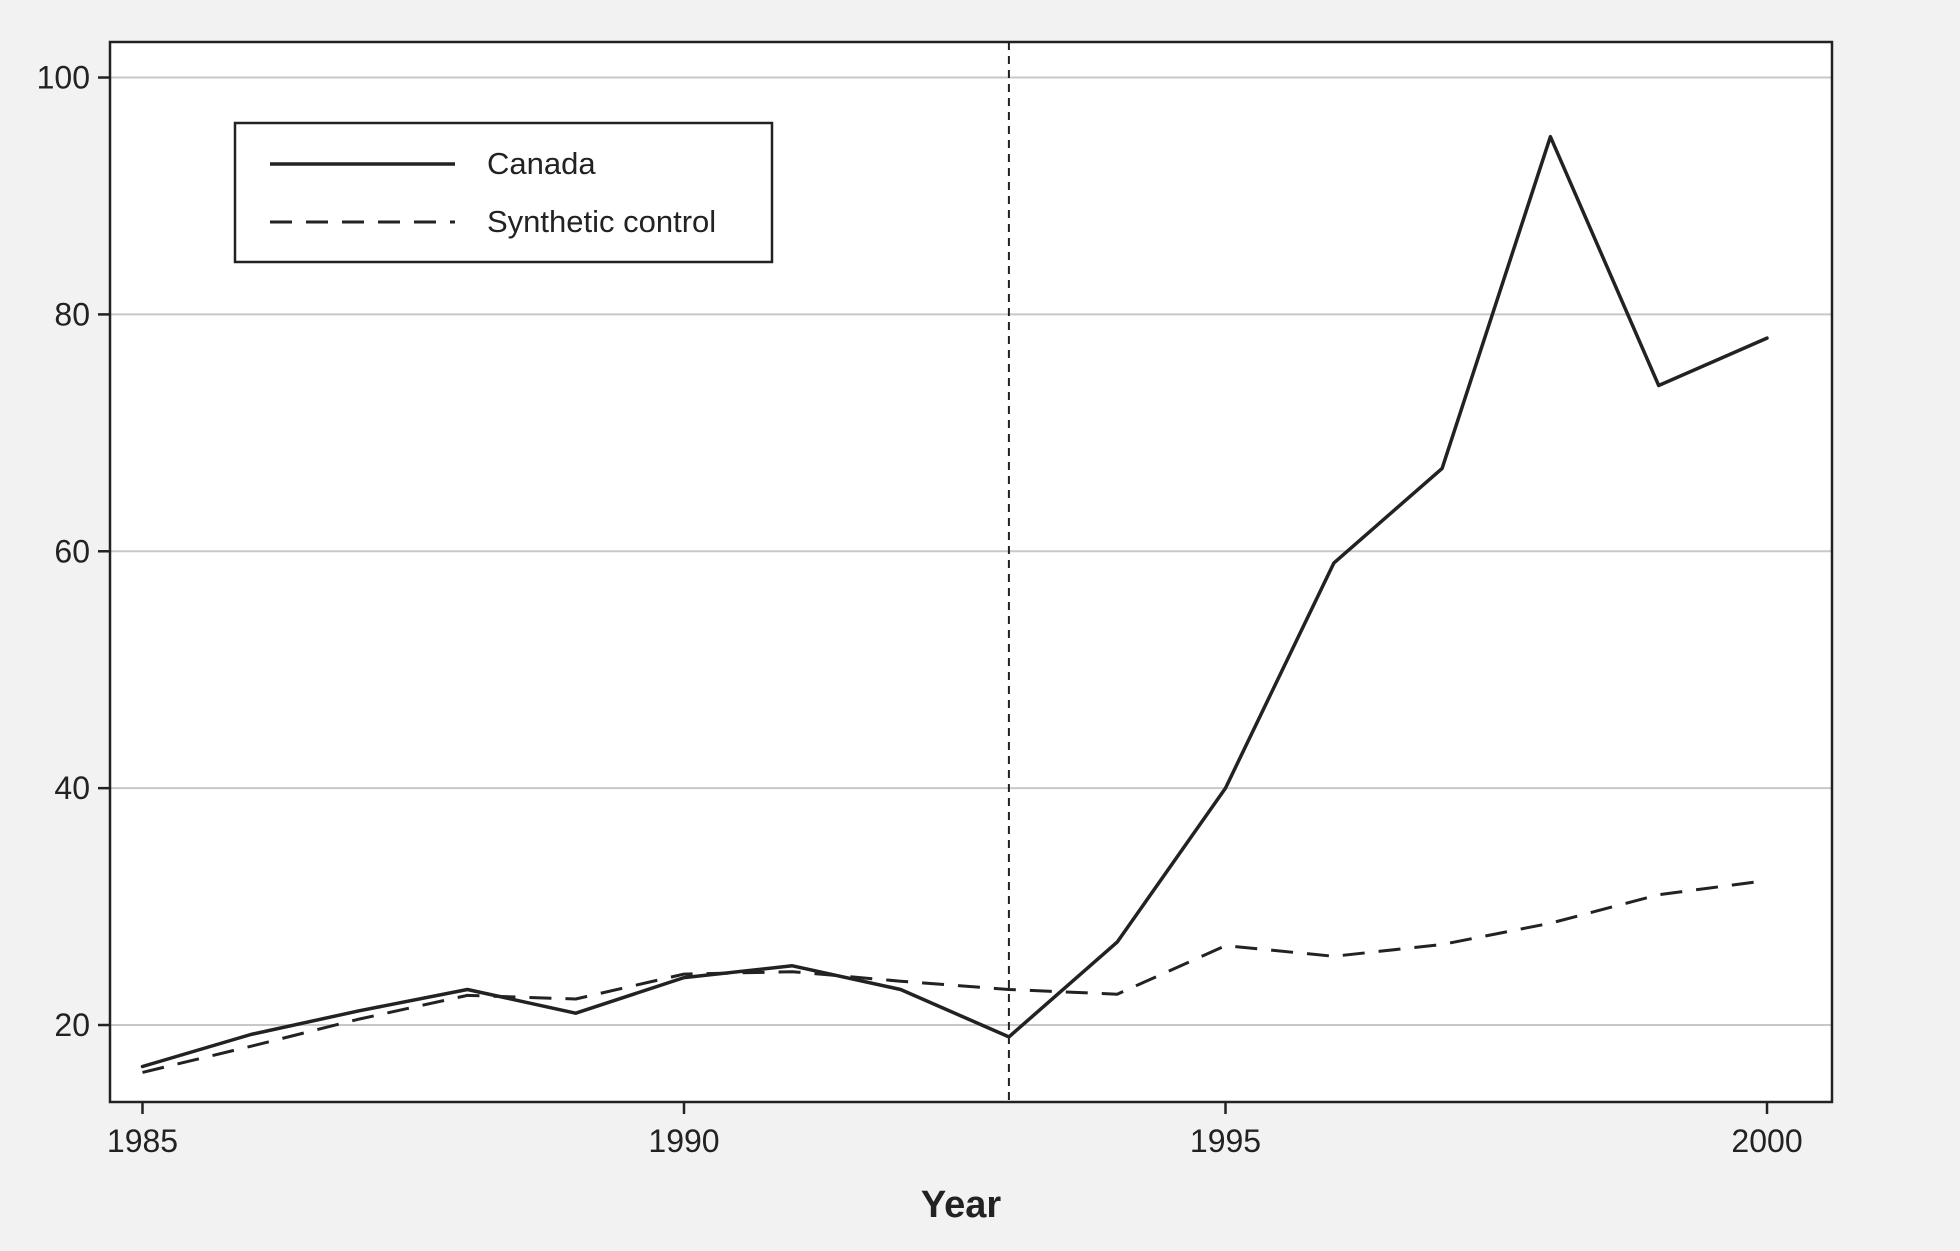 Image resolution: width=1960 pixels, height=1251 pixels. What do you see at coordinates (142, 1141) in the screenshot?
I see `x-tick-label: 1985` at bounding box center [142, 1141].